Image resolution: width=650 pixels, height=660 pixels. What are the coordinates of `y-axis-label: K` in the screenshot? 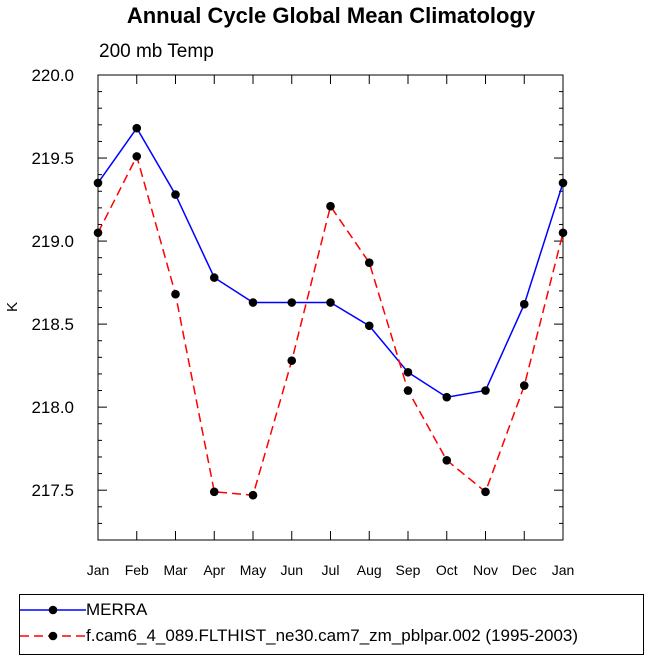 It's located at (12, 307).